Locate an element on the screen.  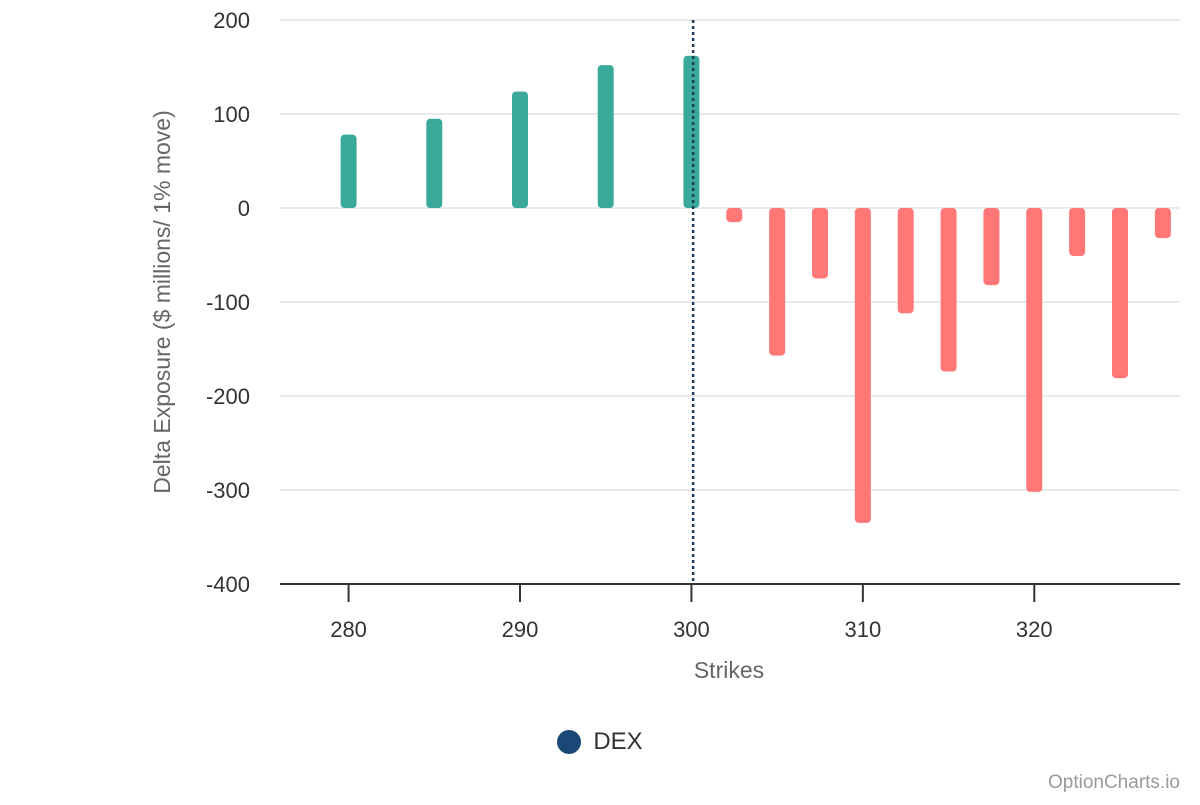
x-tick-label: 310 is located at coordinates (862, 629).